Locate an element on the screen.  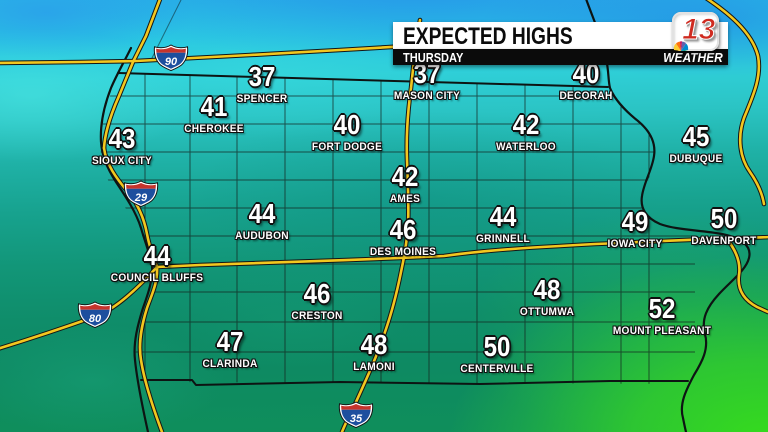
city-temp: 37 is located at coordinates (262, 76).